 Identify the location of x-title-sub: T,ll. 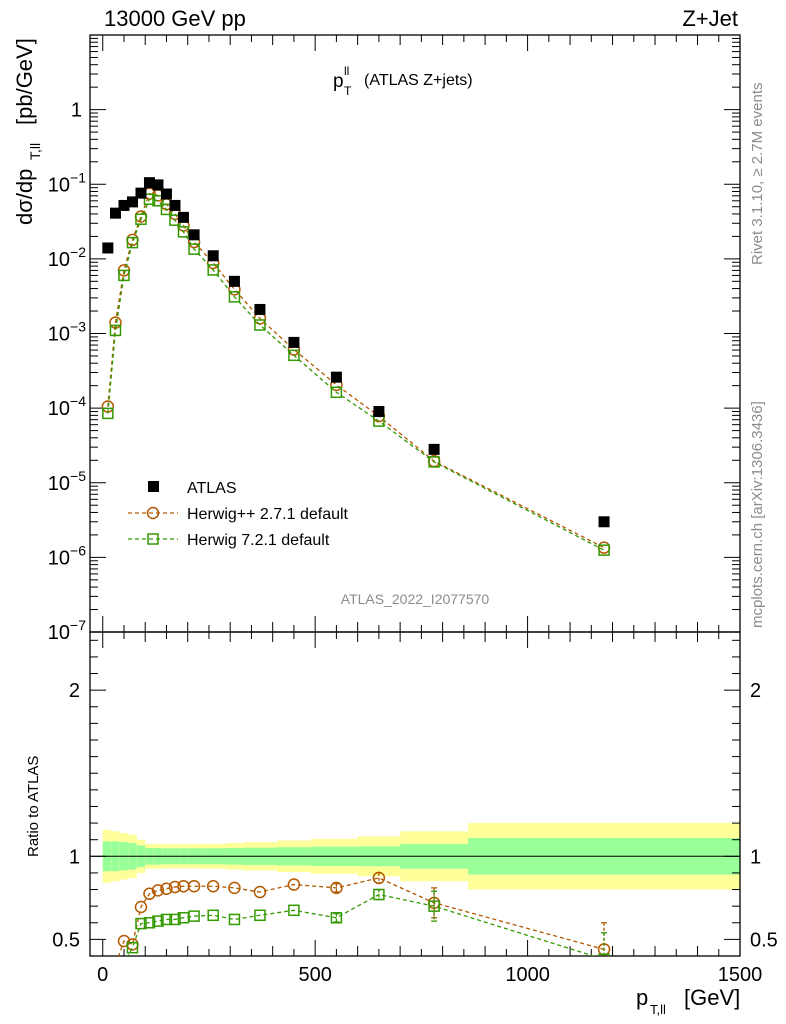
(658, 1009).